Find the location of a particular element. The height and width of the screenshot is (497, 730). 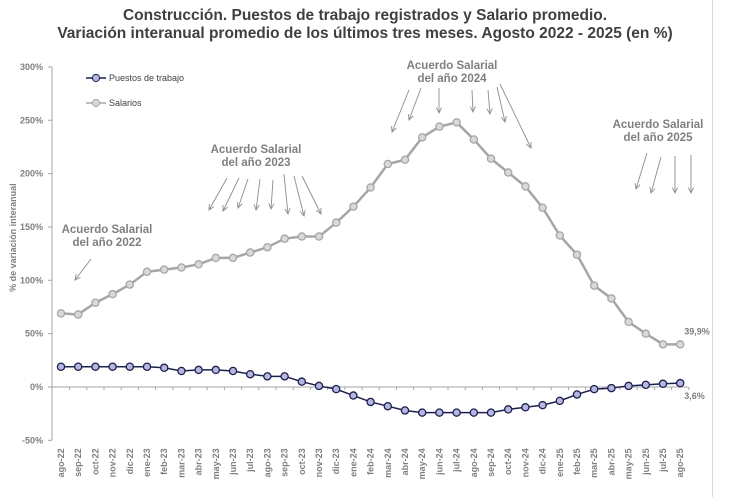

x-tick-label: may-23 is located at coordinates (216, 463).